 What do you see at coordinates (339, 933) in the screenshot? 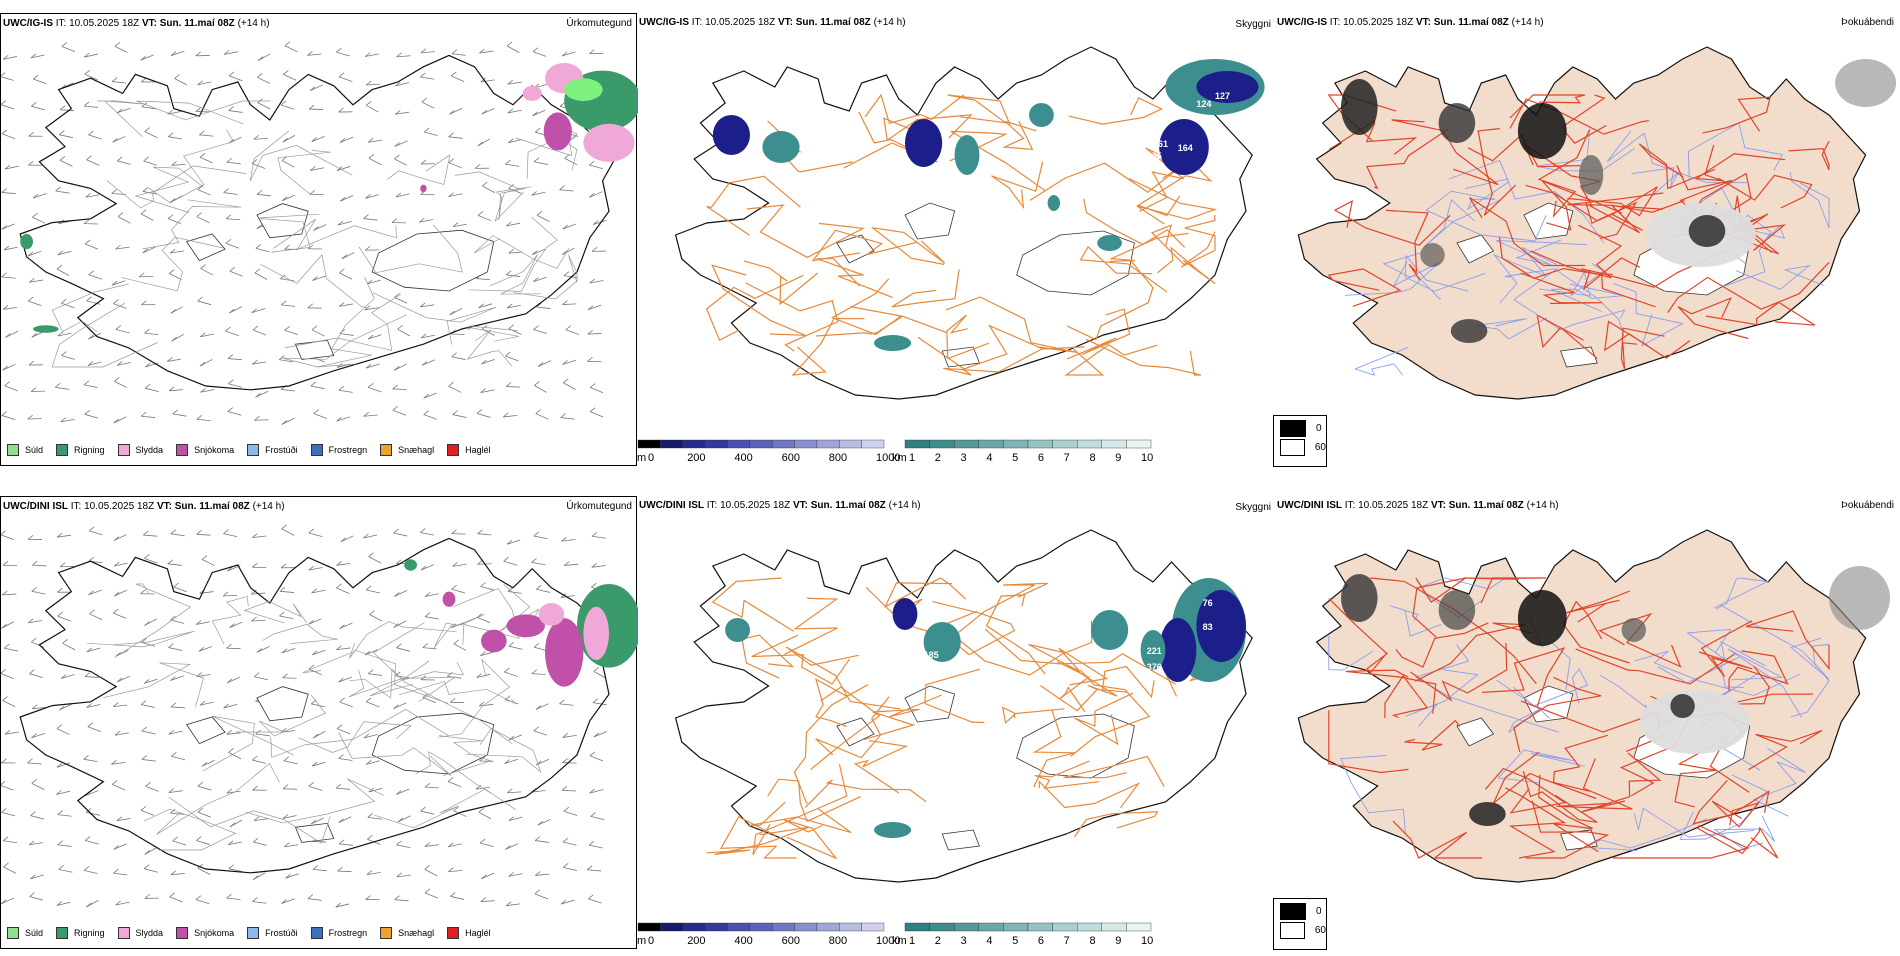
I see `legend-item: Frostregn` at bounding box center [339, 933].